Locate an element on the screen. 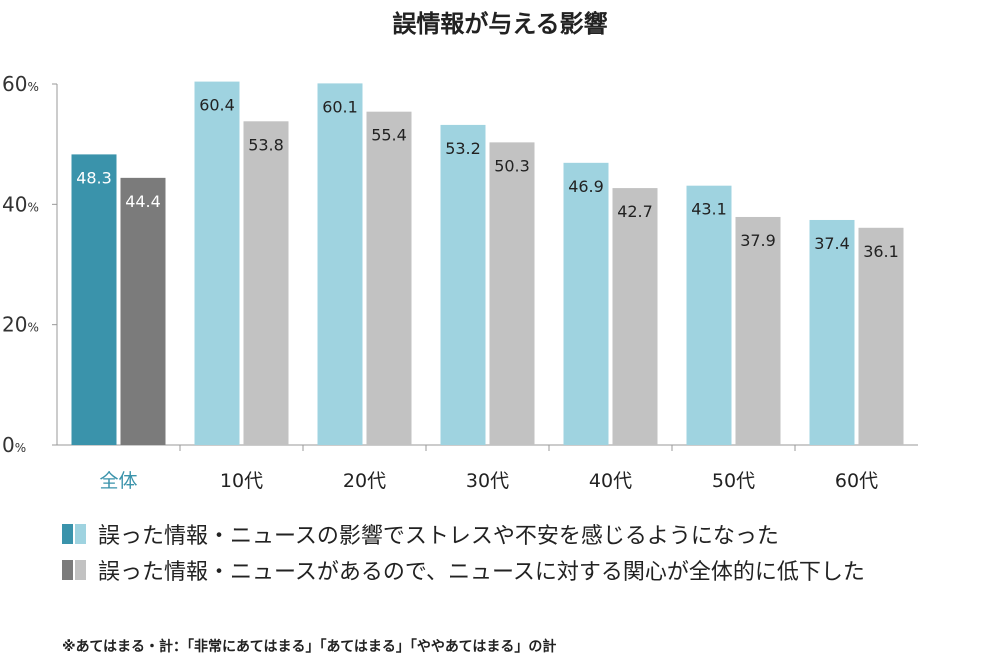 The image size is (1000, 663). data-label: 46.9 is located at coordinates (586, 186).